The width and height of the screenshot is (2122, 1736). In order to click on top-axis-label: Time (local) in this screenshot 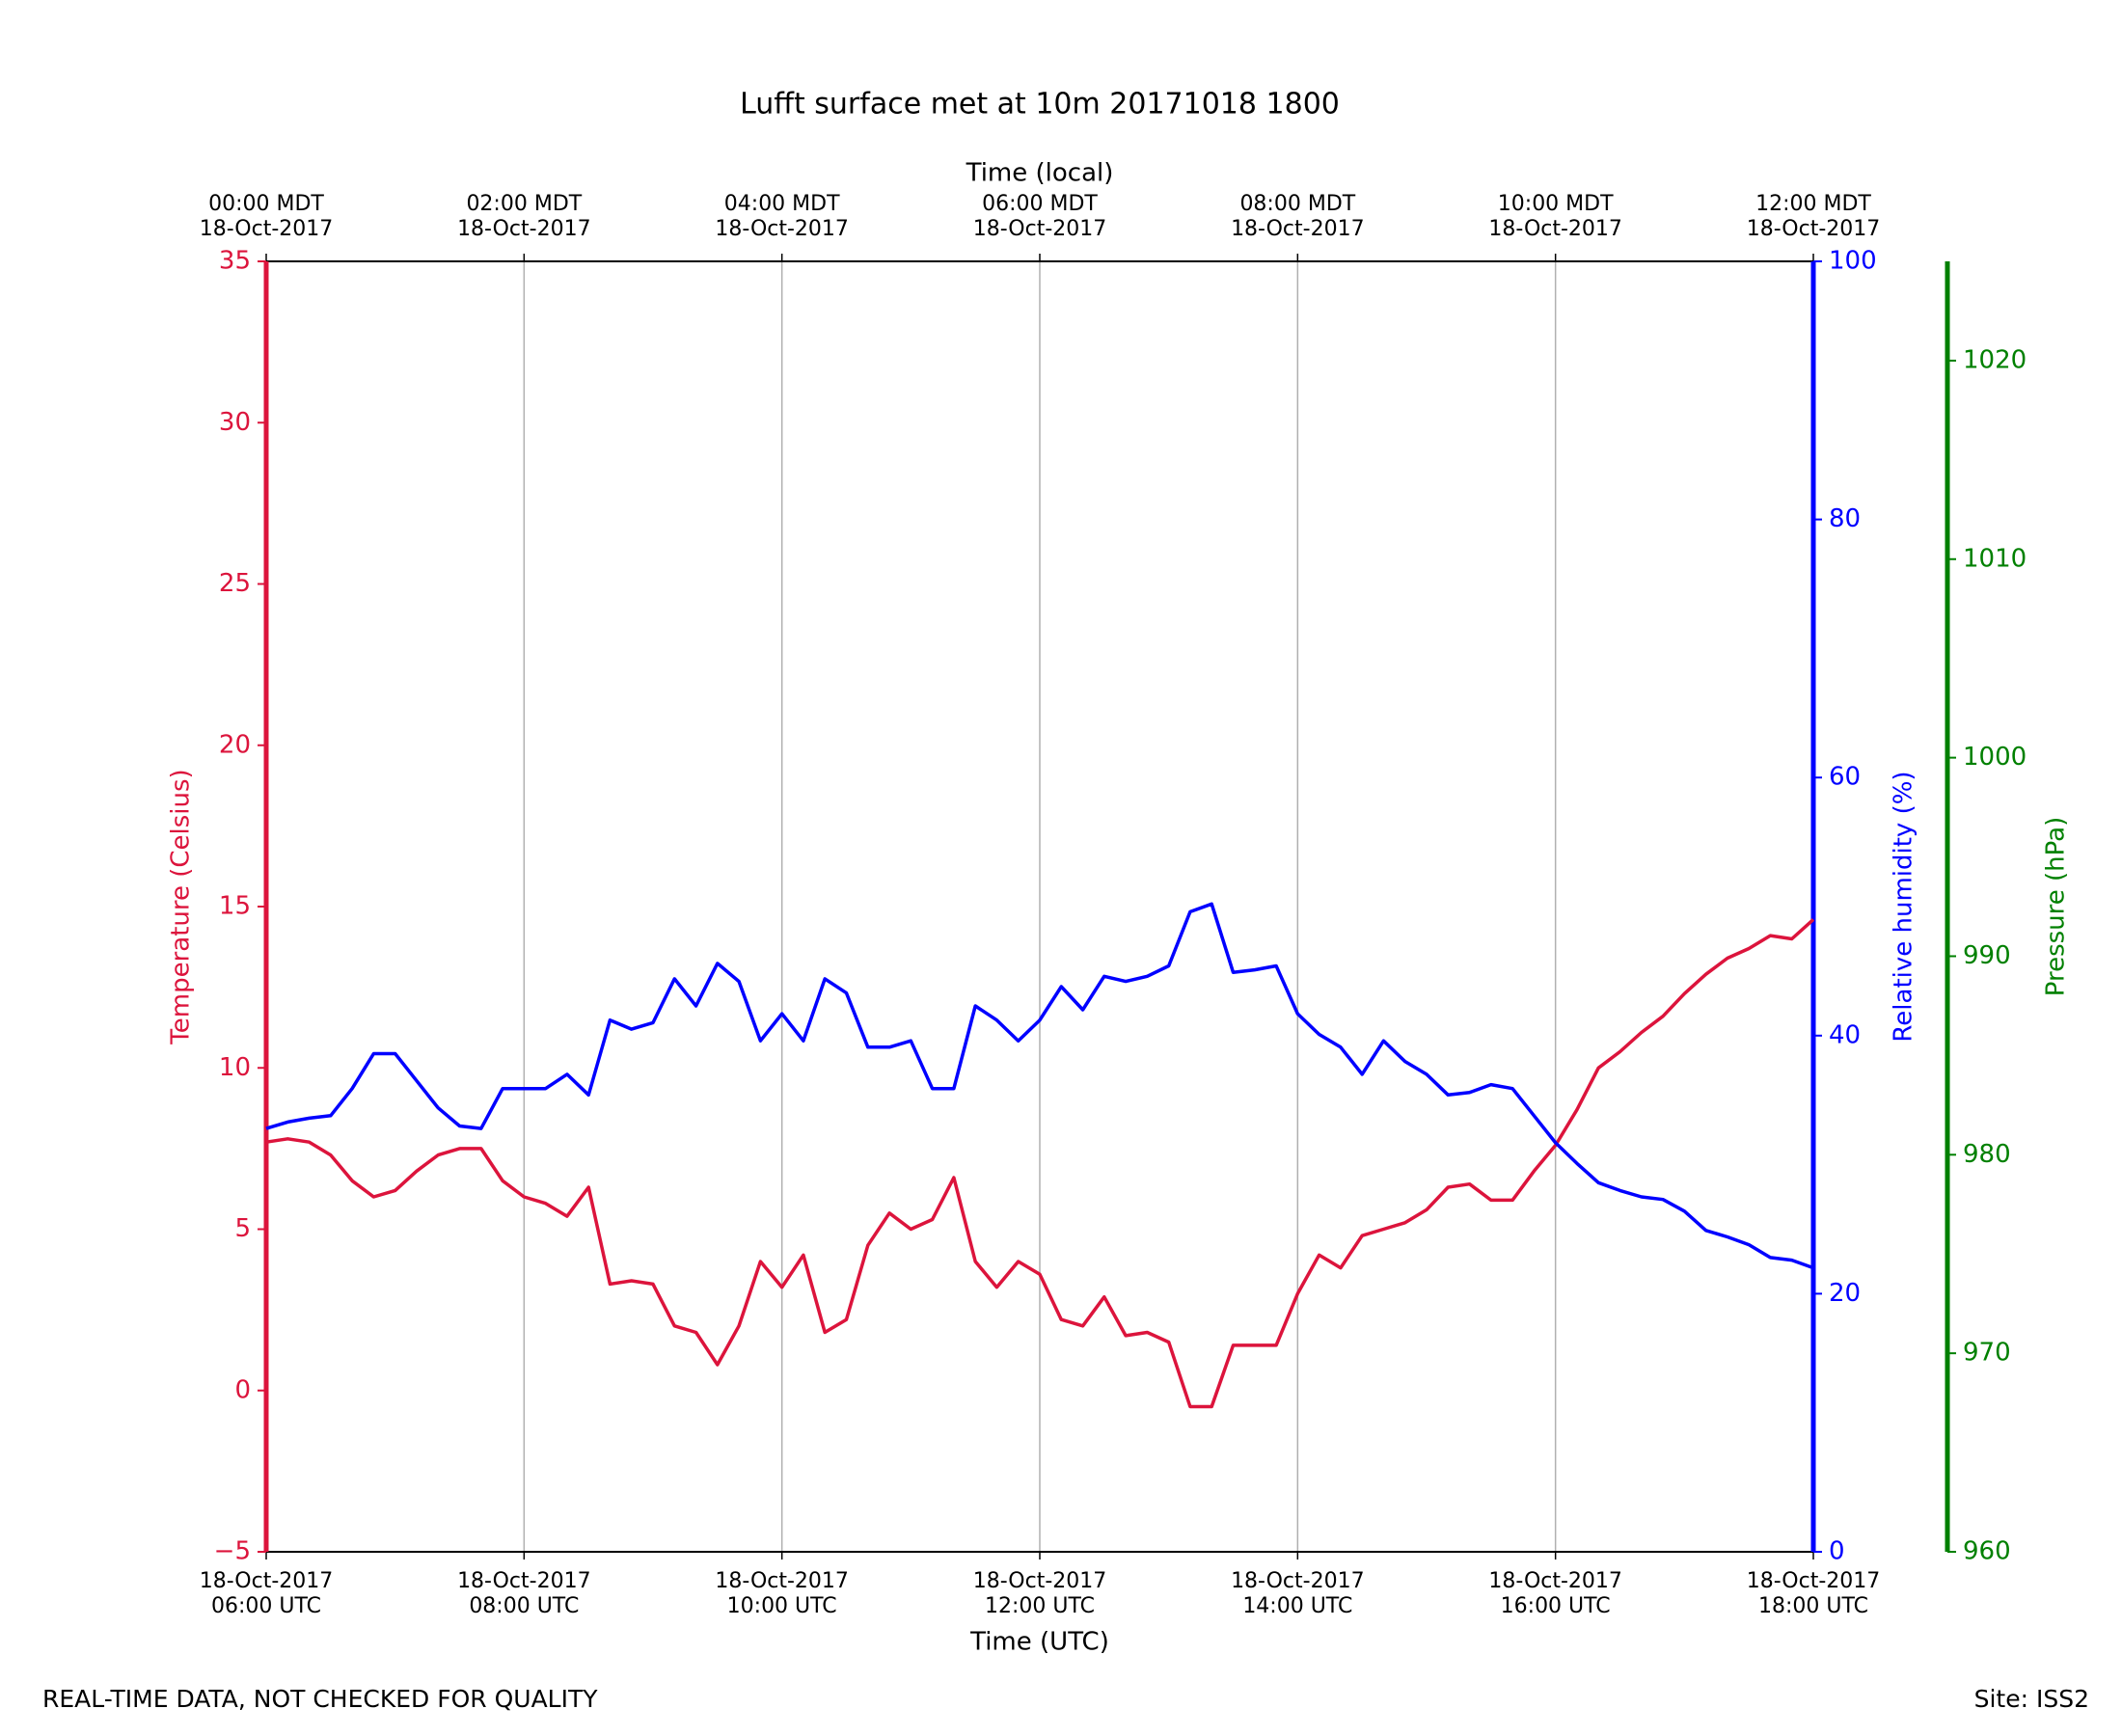, I will do `click(1040, 174)`.